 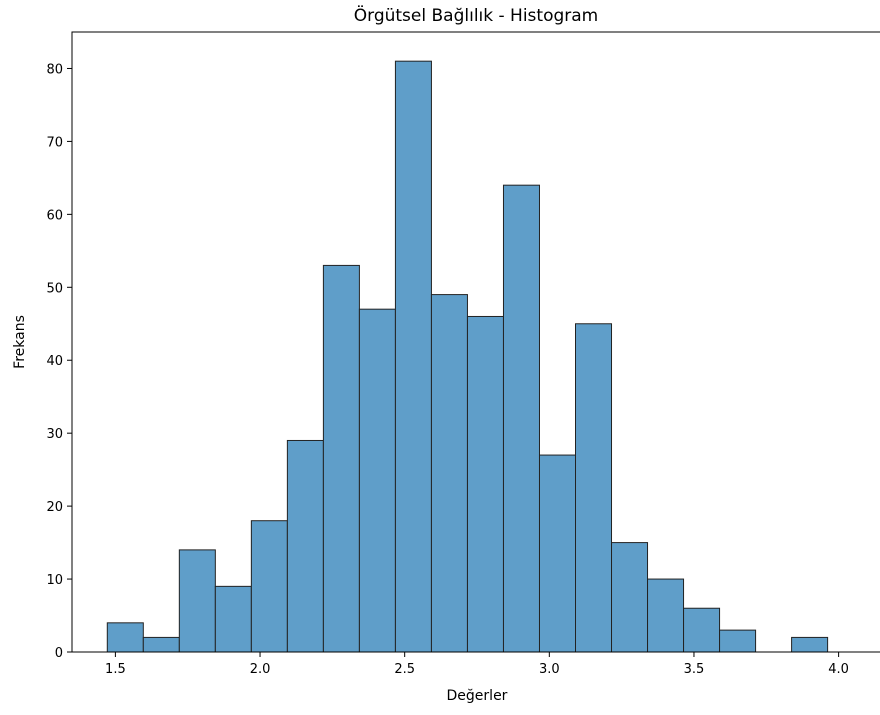 I want to click on x-tick-label: 4.0, so click(x=838, y=669).